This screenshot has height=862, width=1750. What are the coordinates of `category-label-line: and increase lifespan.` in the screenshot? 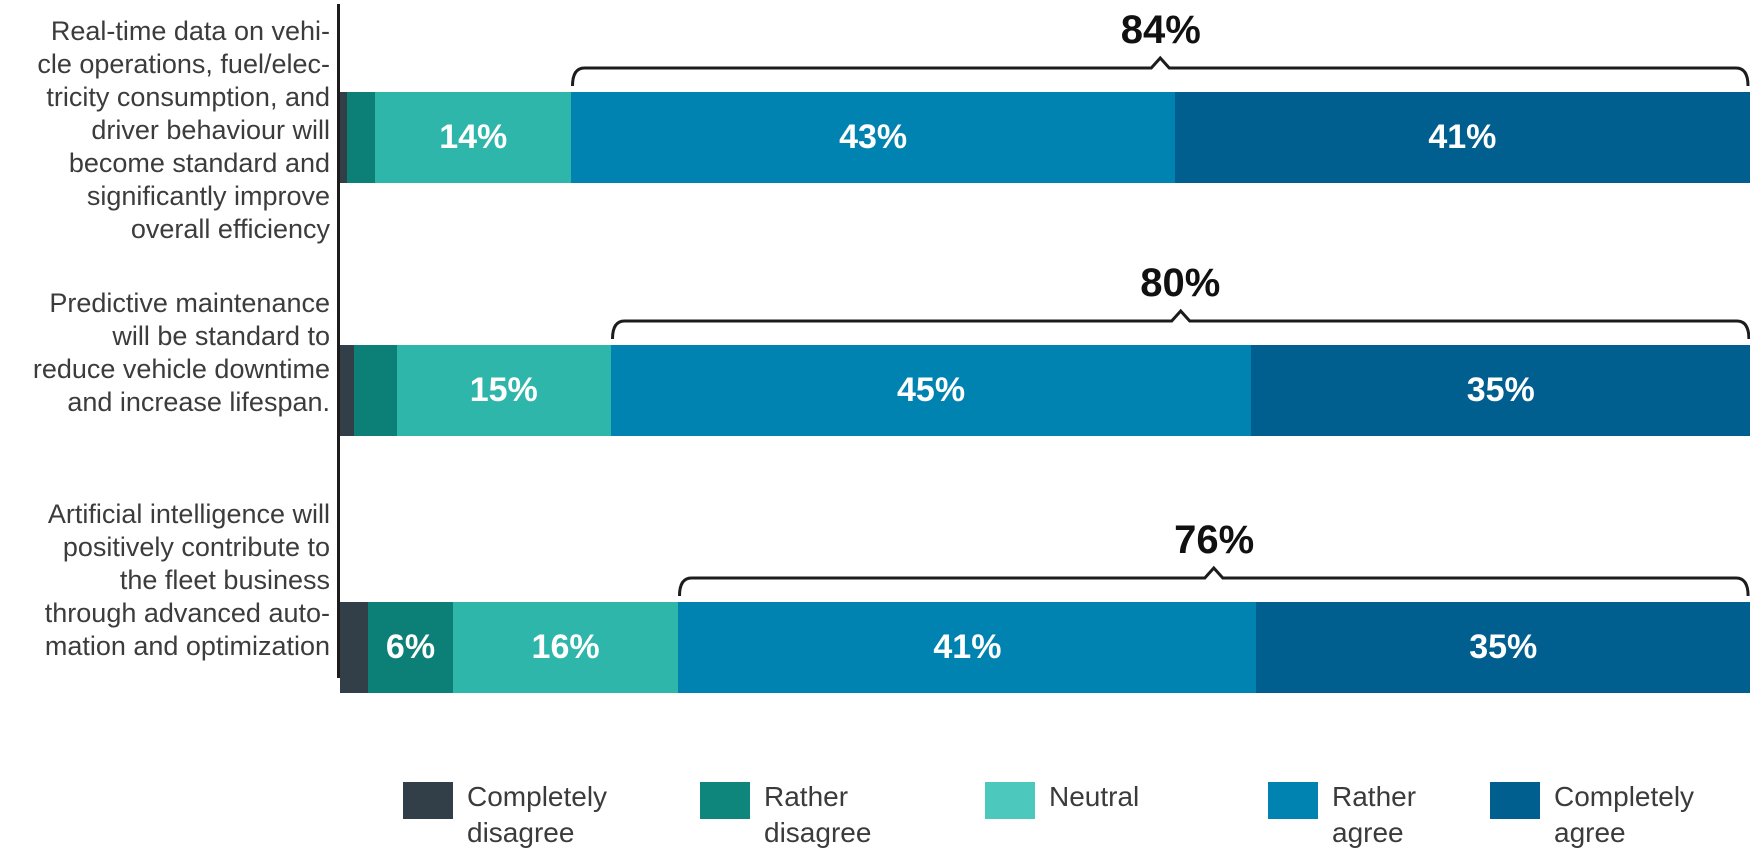 It's located at (198, 402).